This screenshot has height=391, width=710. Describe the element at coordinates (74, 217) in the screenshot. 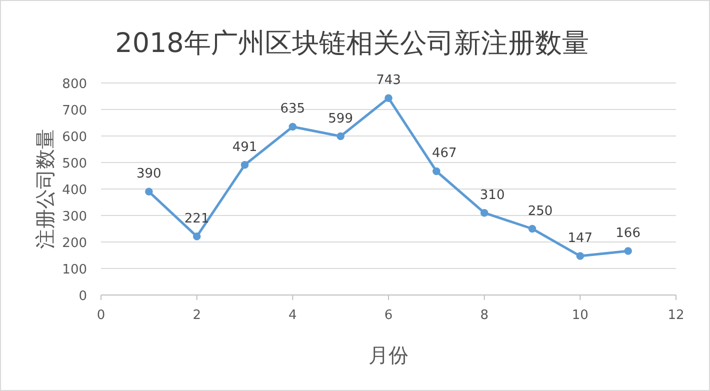

I see `y-tick-label: 300` at that location.